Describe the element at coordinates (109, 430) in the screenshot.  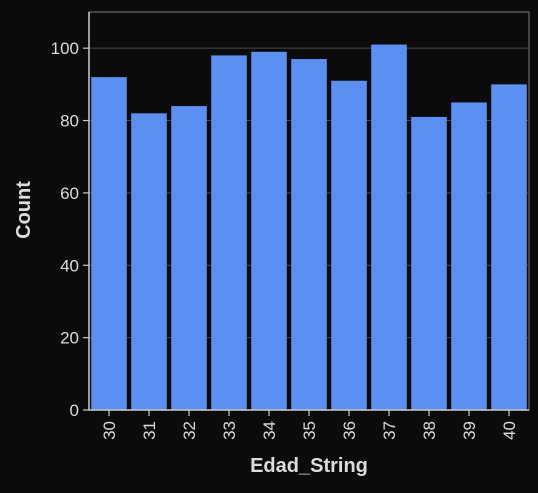
I see `x-tick-label-30: 30` at that location.